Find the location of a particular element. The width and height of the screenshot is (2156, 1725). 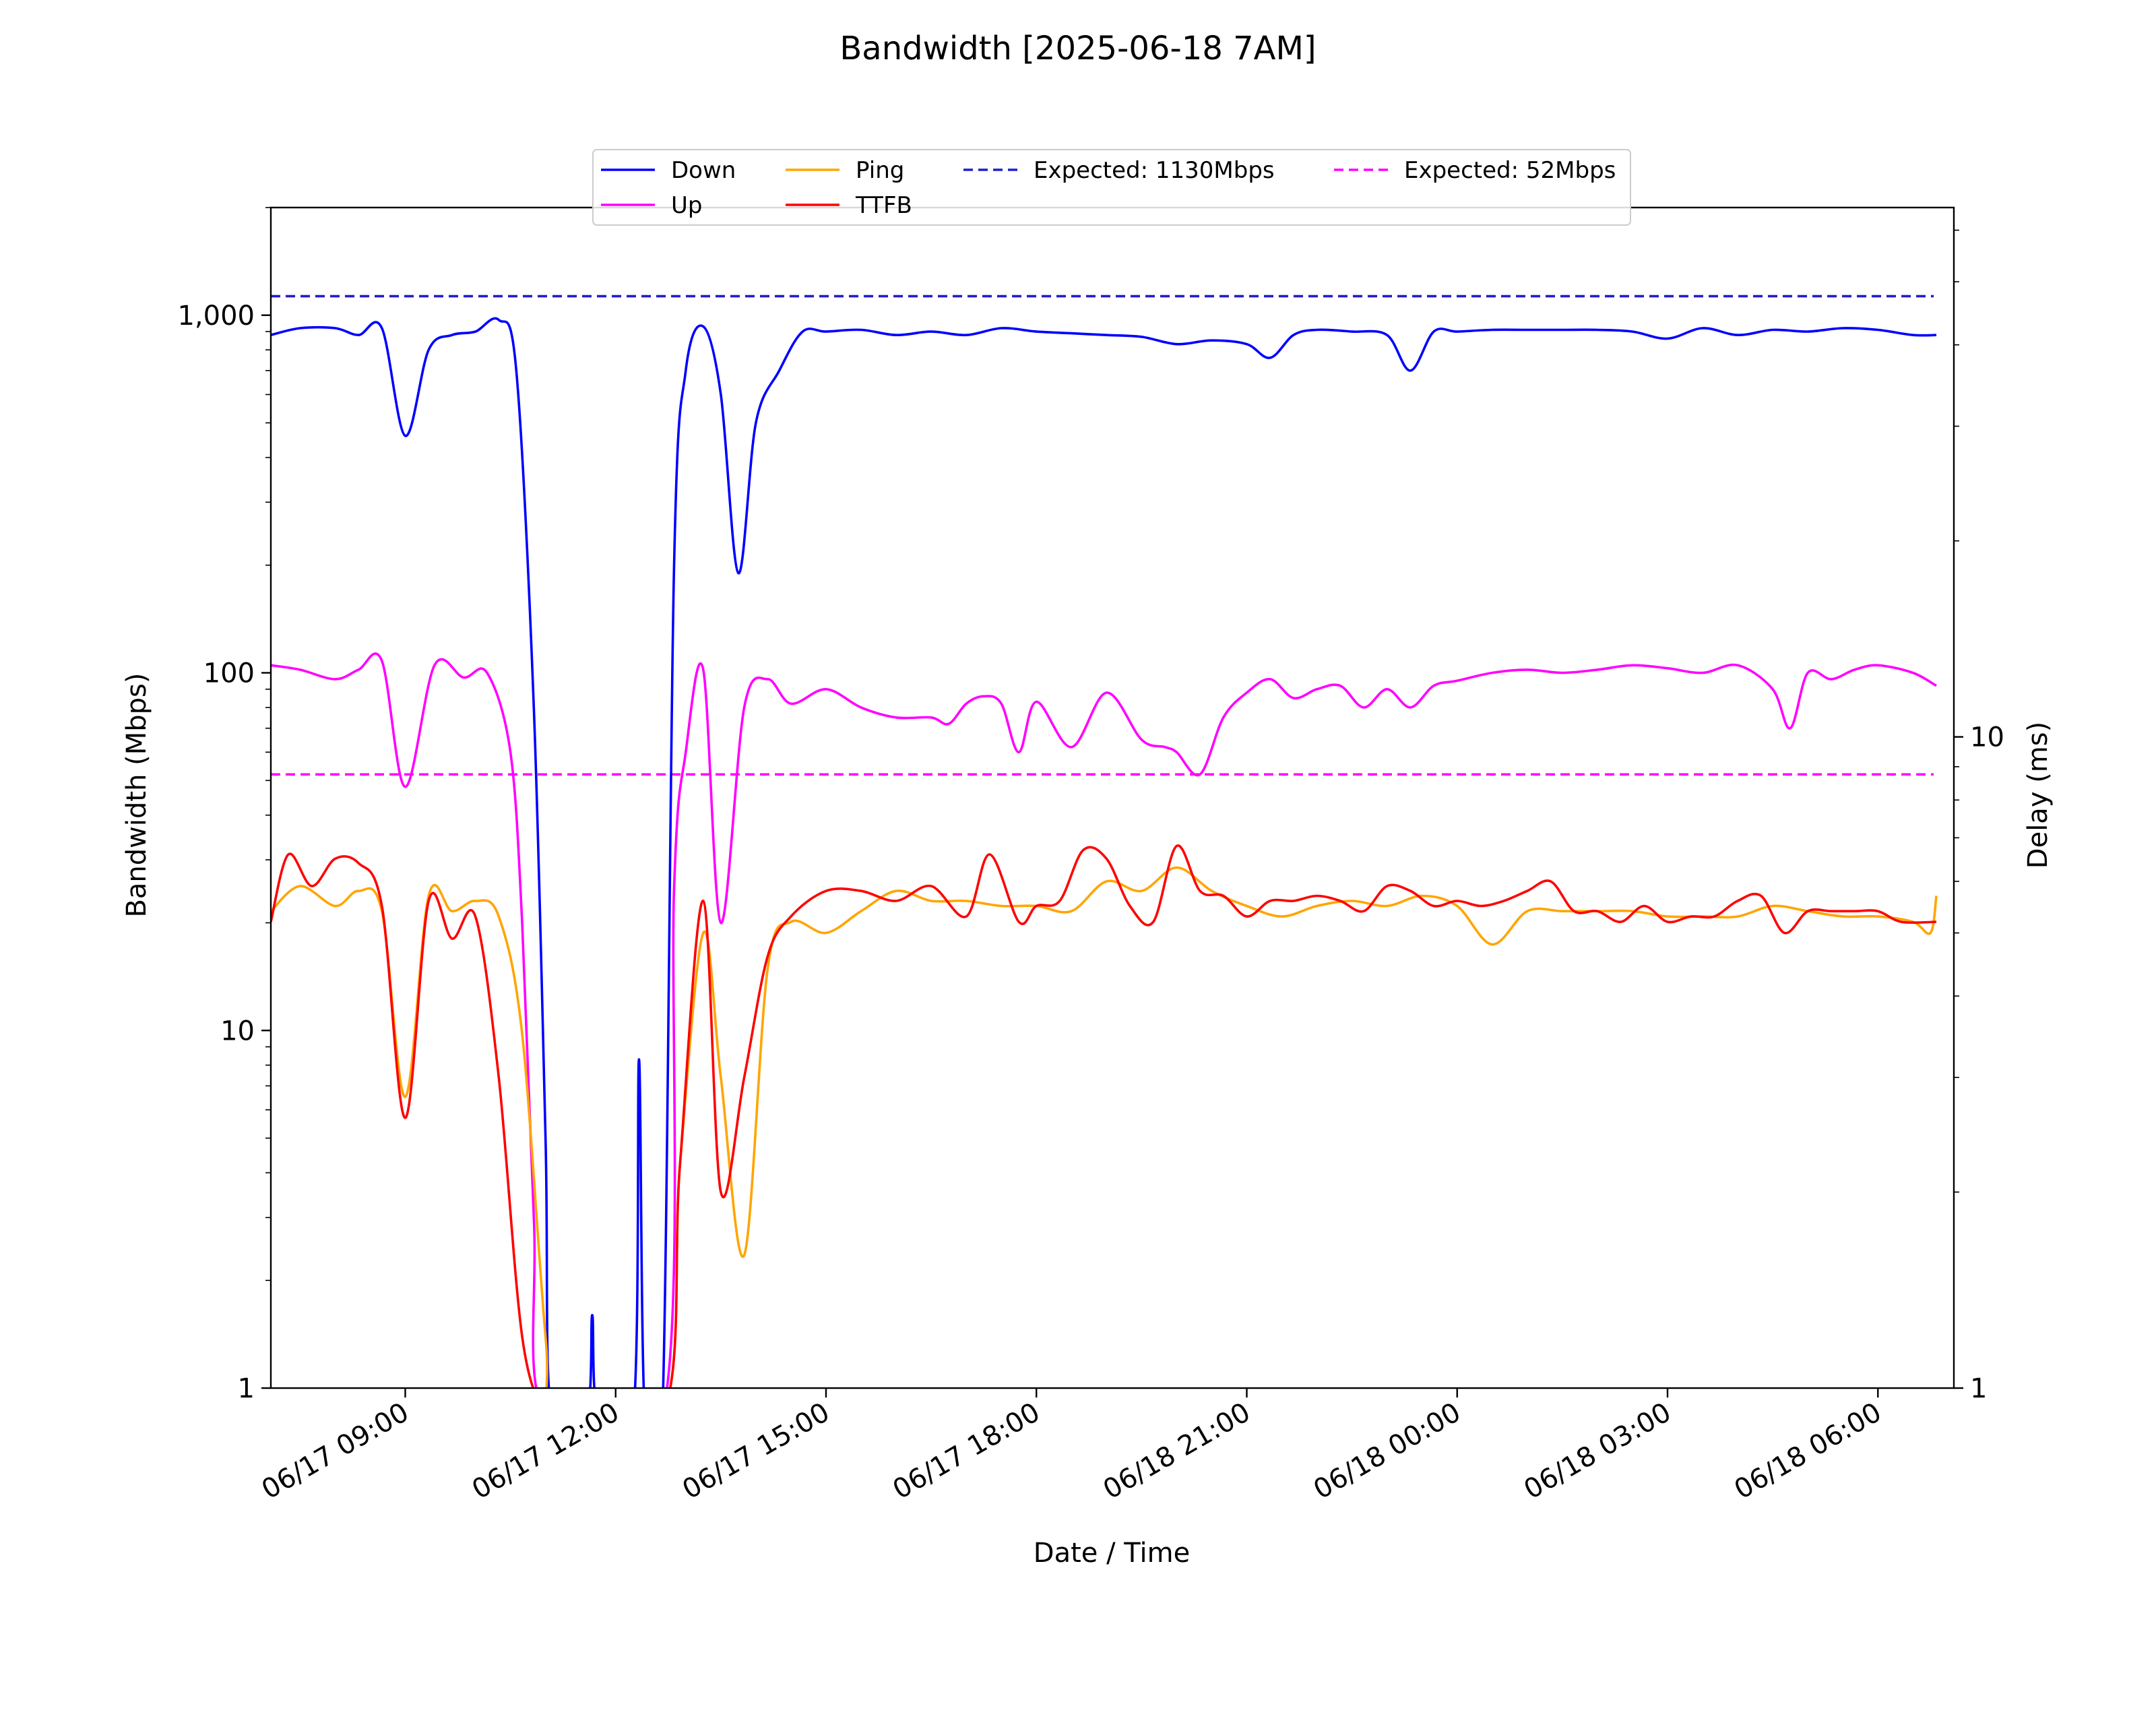

legend-box is located at coordinates (1111, 187).